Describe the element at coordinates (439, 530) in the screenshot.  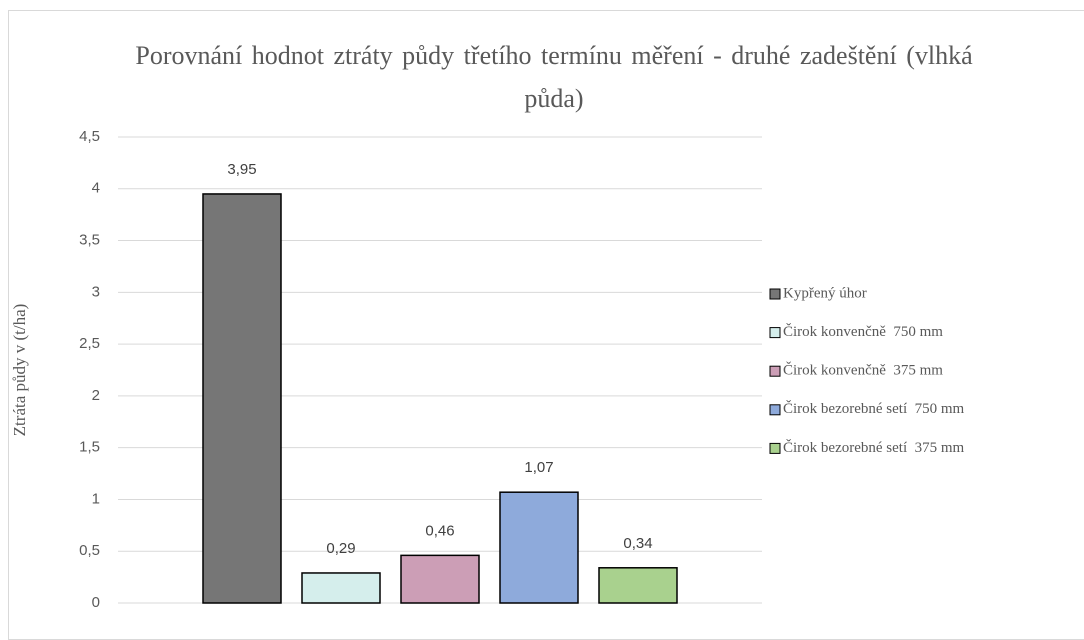
I see `data-label: 0,46` at that location.